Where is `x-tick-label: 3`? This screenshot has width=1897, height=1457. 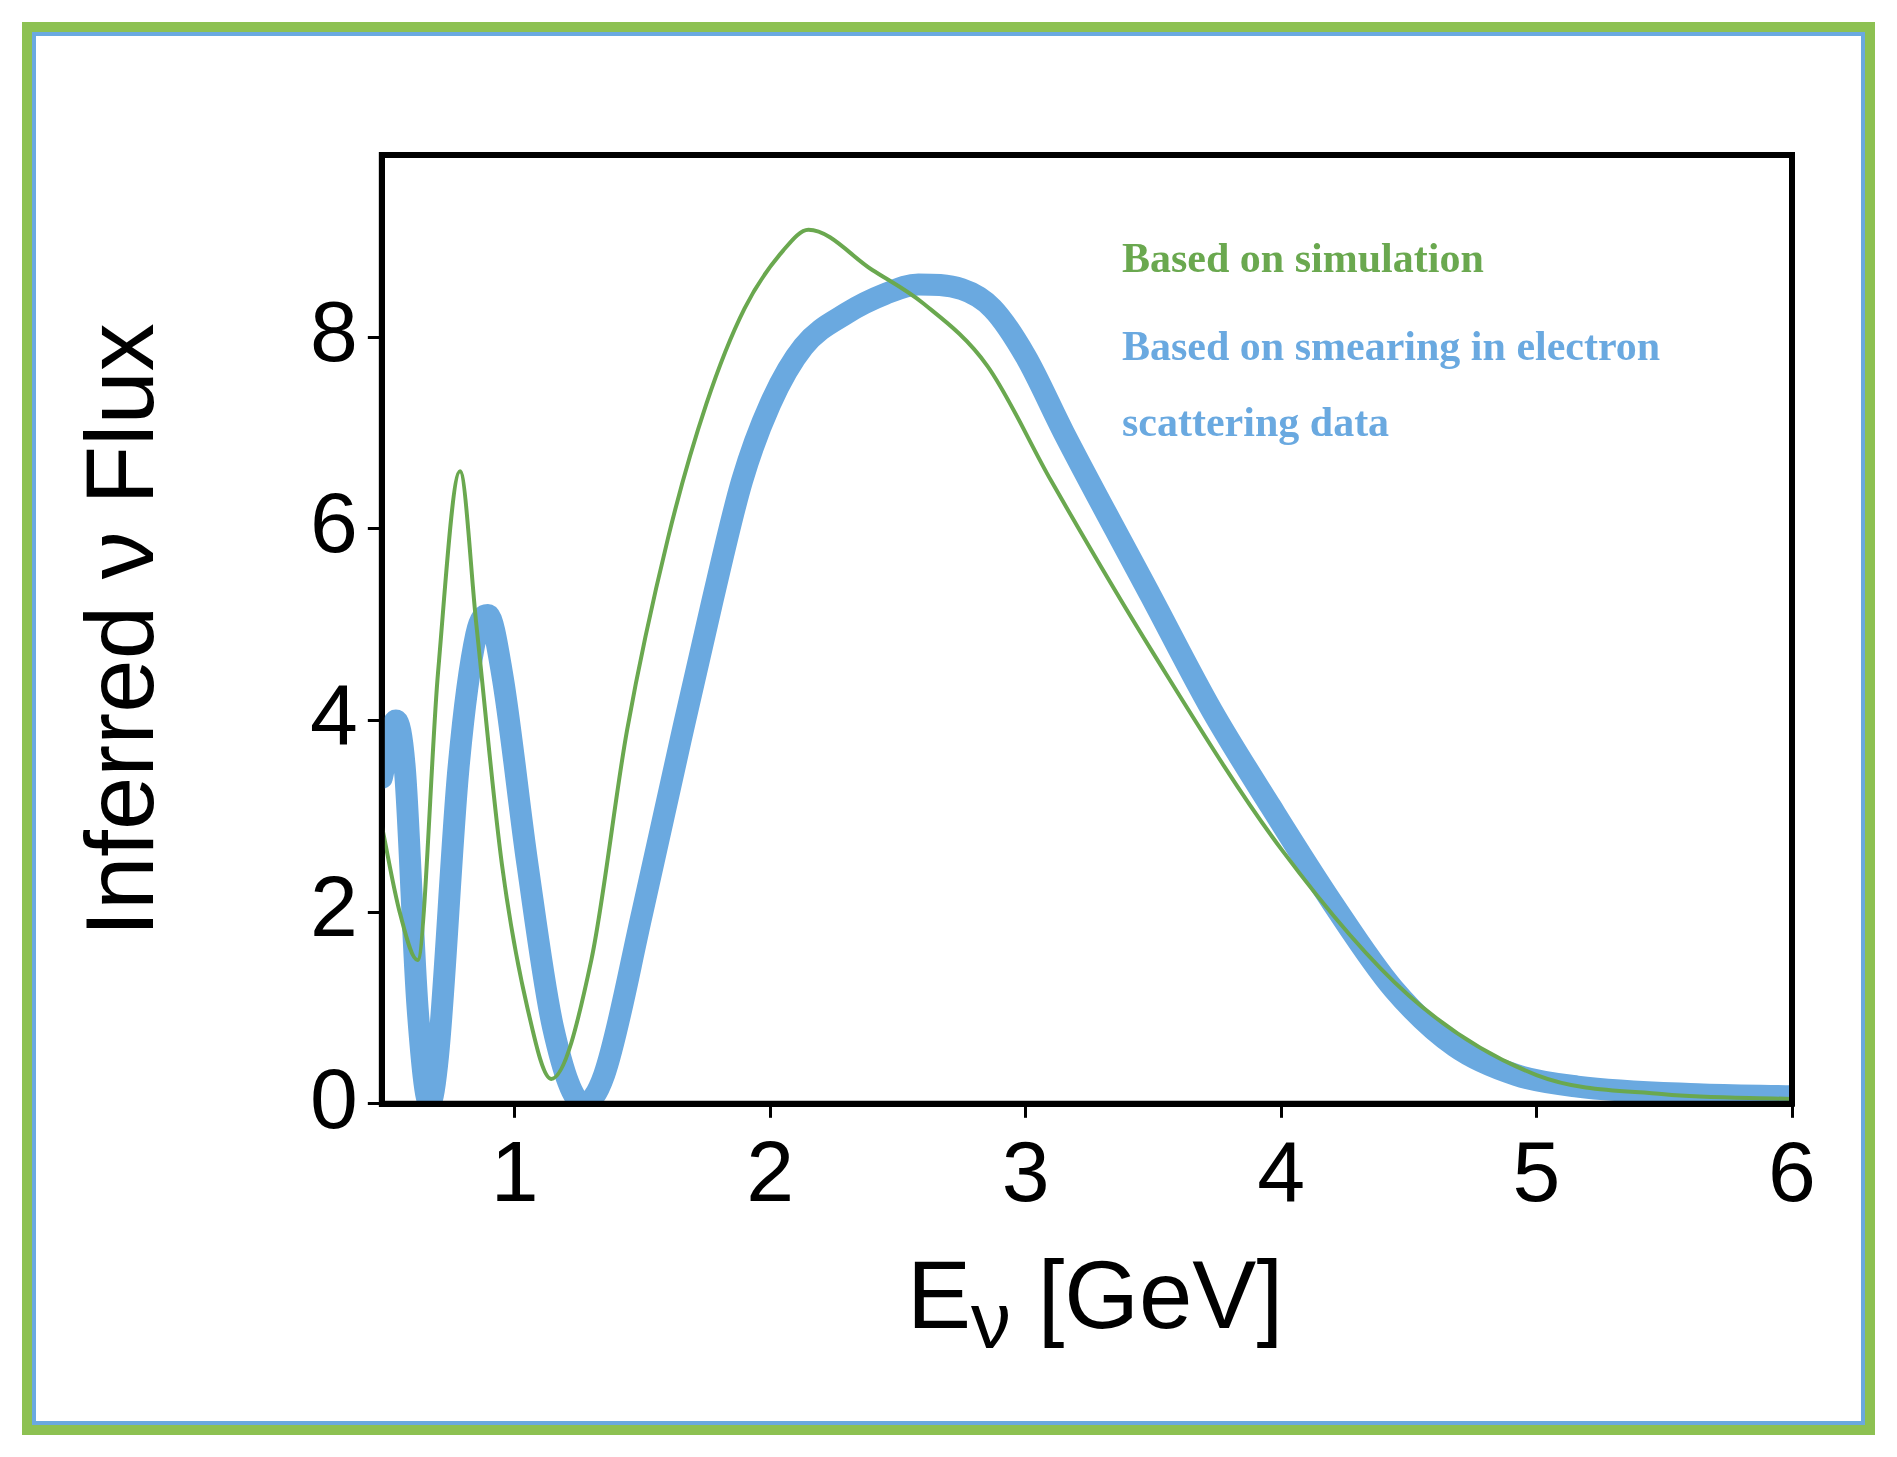
x-tick-label: 3 is located at coordinates (1025, 1171).